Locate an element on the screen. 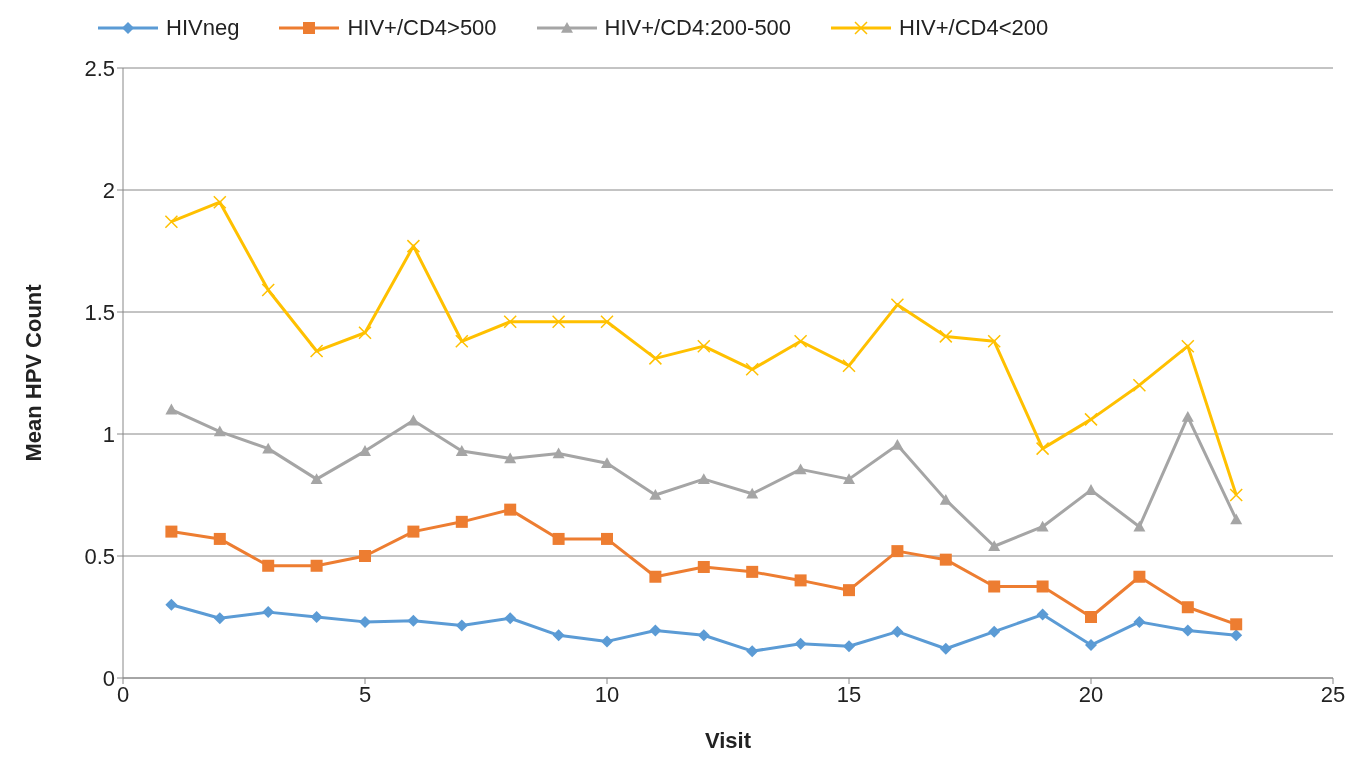  x-tick-label: 25 is located at coordinates (1333, 694).